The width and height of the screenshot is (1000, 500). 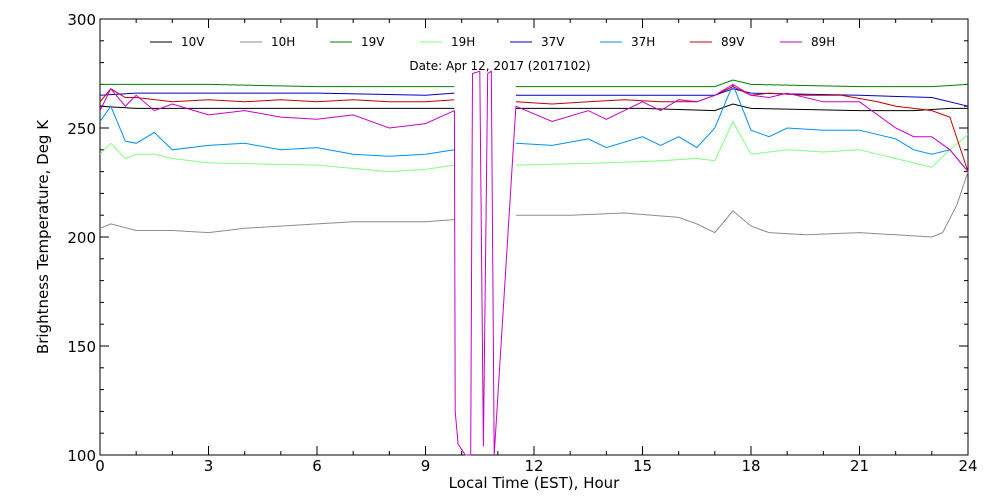 I want to click on x-tick-label: 21, so click(x=859, y=466).